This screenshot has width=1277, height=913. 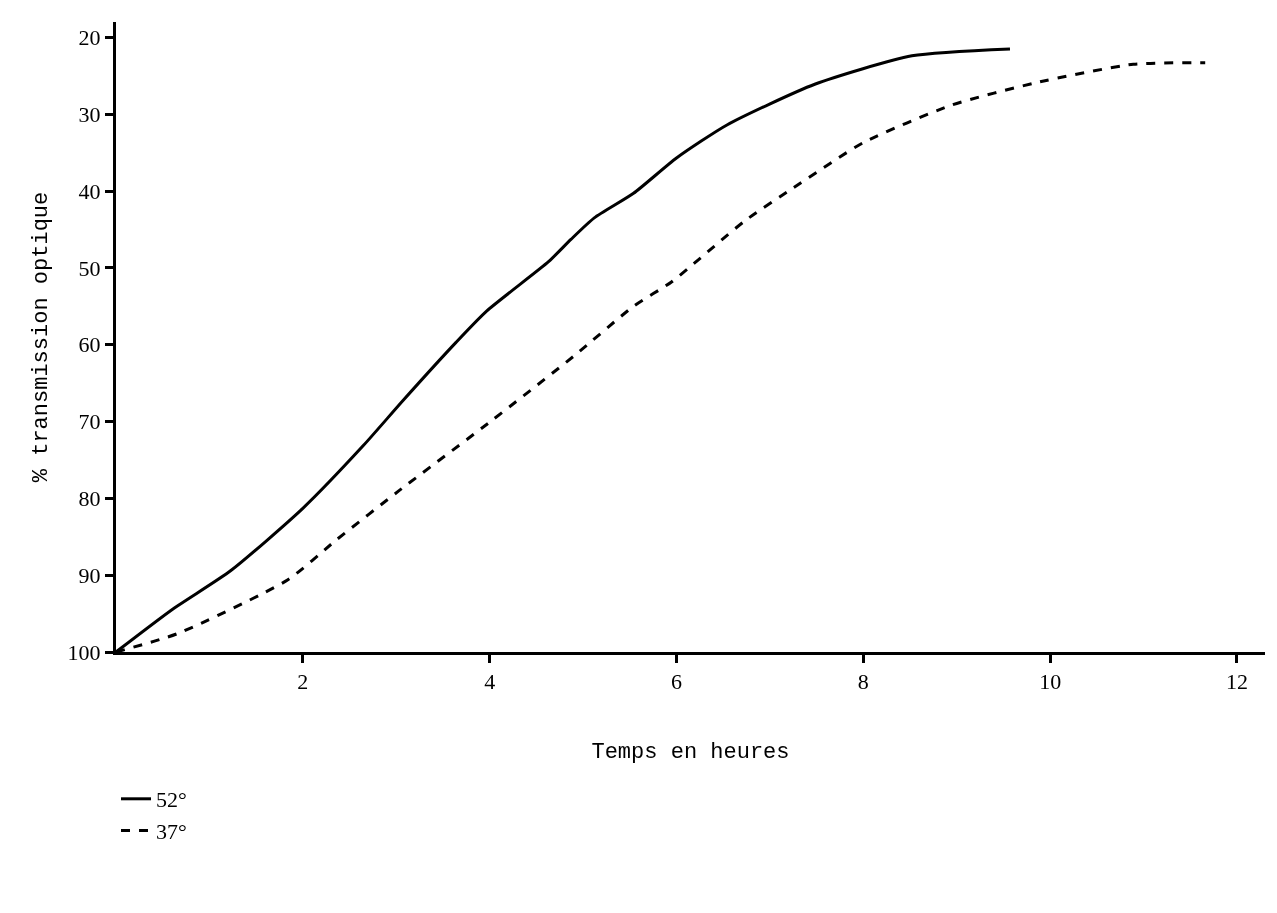 What do you see at coordinates (171, 800) in the screenshot?
I see `legend-label: 52°` at bounding box center [171, 800].